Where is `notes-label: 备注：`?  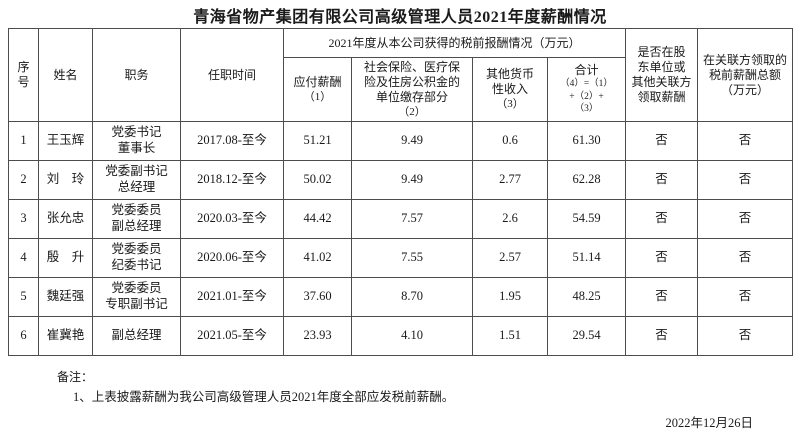 notes-label: 备注： is located at coordinates (75, 377).